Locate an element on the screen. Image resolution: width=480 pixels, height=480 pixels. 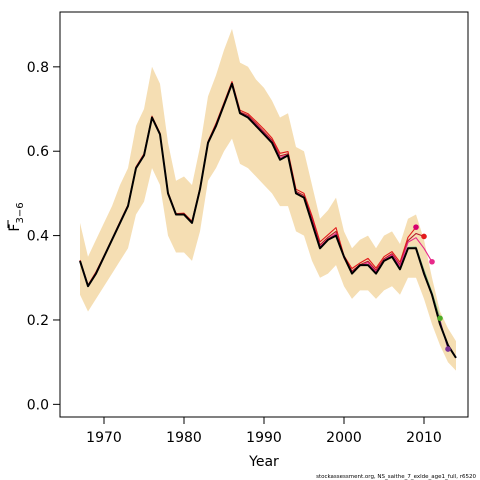
y-tick-label: 0.4 is located at coordinates (38, 237).